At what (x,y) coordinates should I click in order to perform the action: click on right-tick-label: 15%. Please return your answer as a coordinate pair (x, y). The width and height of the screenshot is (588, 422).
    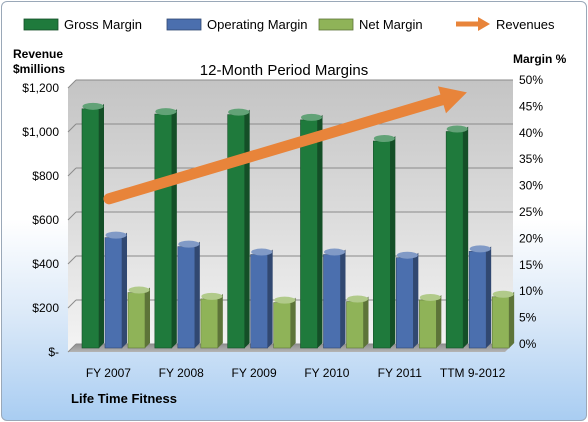
    Looking at the image, I should click on (531, 265).